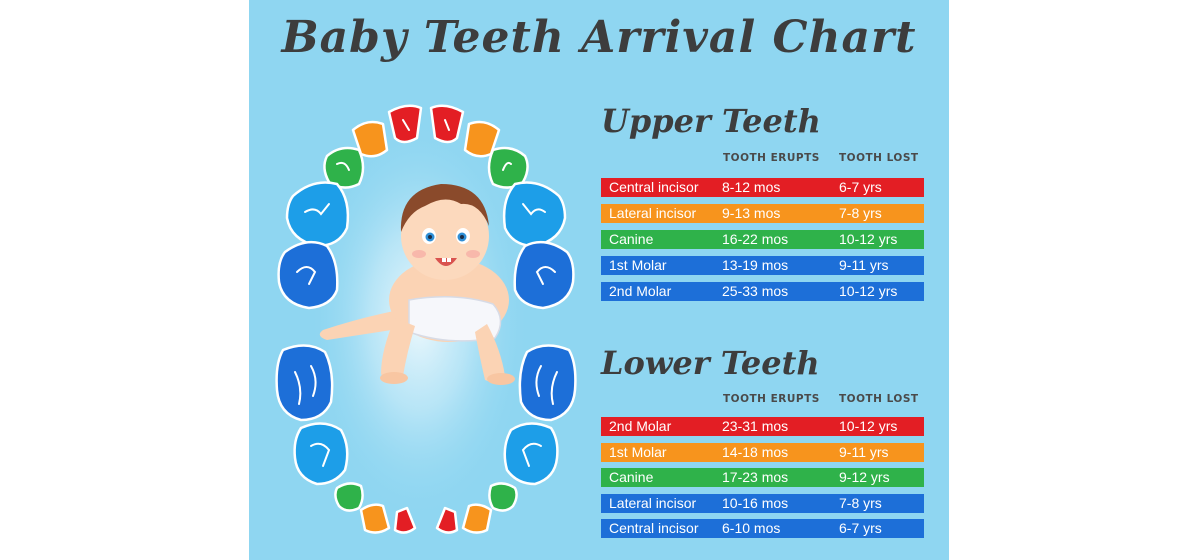 Image resolution: width=1198 pixels, height=560 pixels. I want to click on upper-col-lost-header: TOOTH LOST, so click(879, 158).